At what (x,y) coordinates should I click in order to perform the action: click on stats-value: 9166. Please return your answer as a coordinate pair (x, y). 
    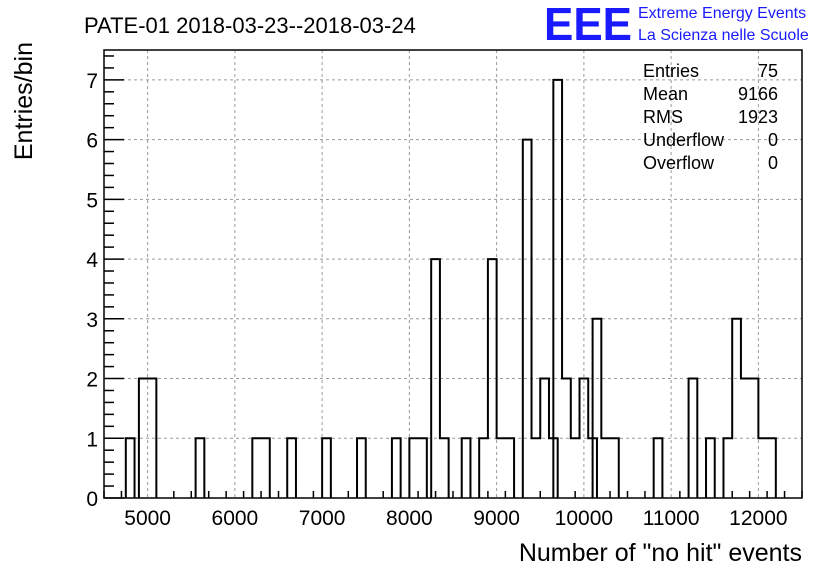
    Looking at the image, I should click on (758, 94).